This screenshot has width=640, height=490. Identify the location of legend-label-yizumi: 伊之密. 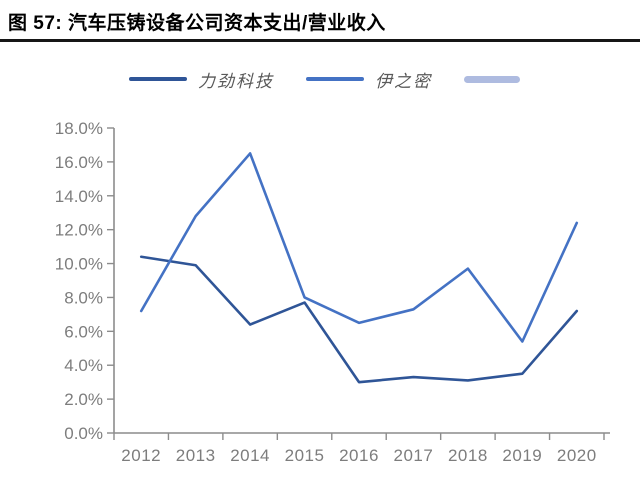
(403, 81).